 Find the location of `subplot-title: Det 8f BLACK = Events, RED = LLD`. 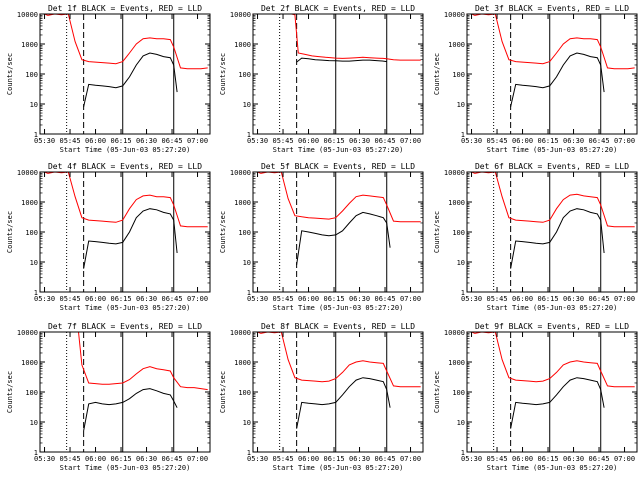

subplot-title: Det 8f BLACK = Events, RED = LLD is located at coordinates (338, 326).